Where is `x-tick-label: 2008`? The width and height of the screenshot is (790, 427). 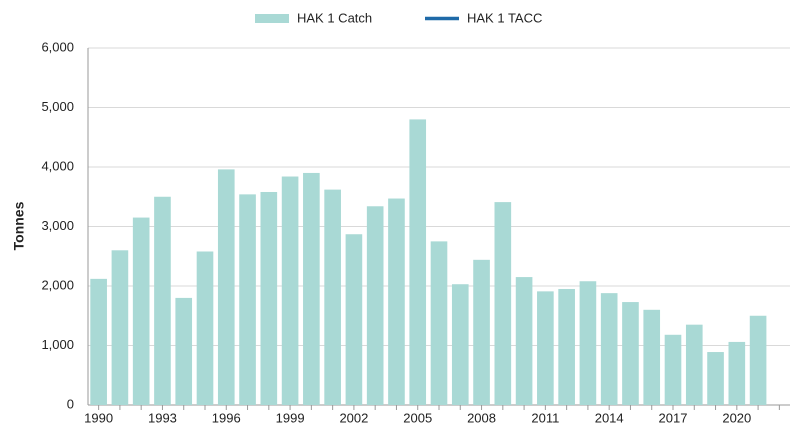
x-tick-label: 2008 is located at coordinates (481, 417).